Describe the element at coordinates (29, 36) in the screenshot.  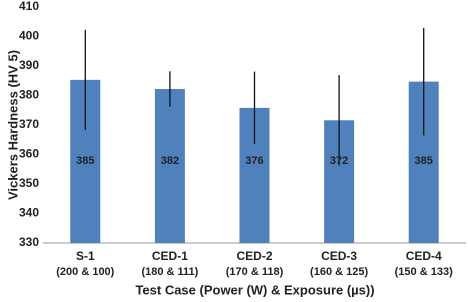
I see `y-tick-label: 400` at that location.